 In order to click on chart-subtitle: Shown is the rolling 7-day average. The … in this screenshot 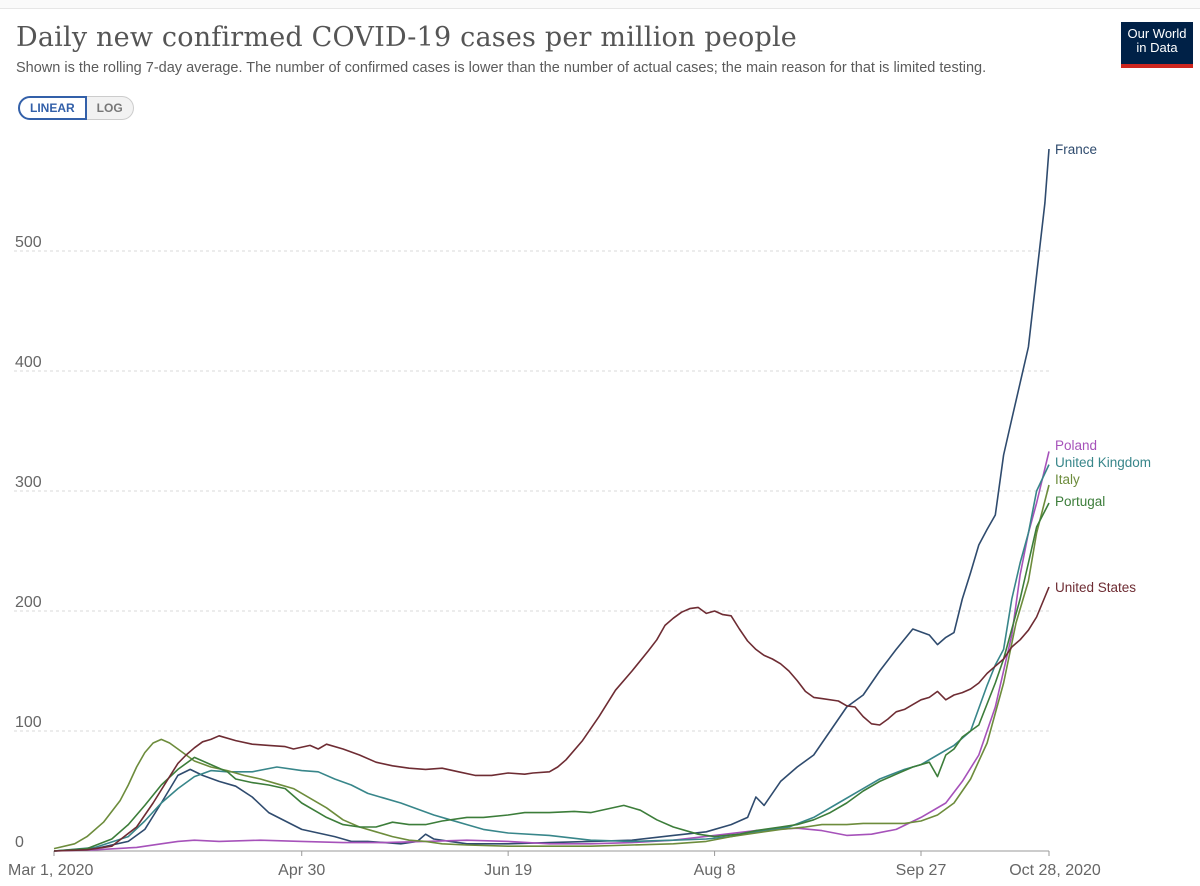, I will do `click(501, 68)`.